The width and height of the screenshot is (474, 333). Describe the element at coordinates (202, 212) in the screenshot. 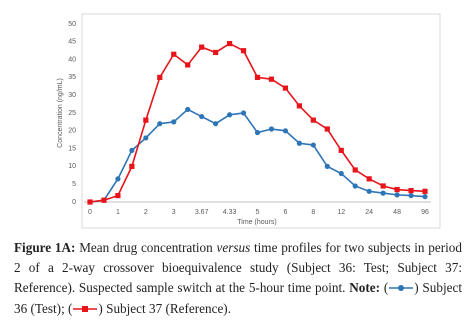

I see `x-tick-label: 3.67` at that location.